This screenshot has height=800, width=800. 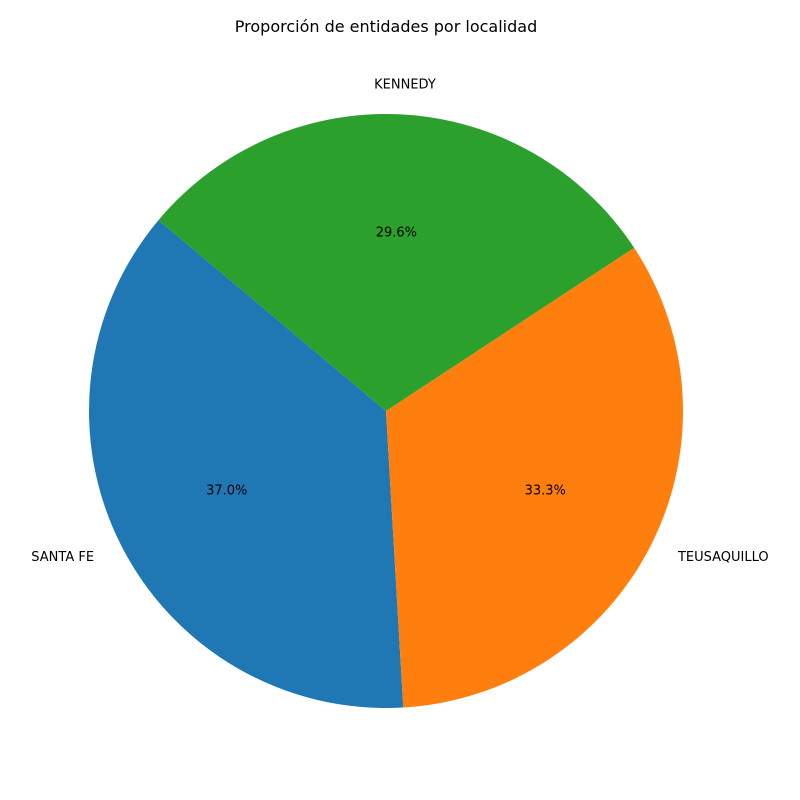 I want to click on slice-percent-label: 29.6%, so click(x=396, y=233).